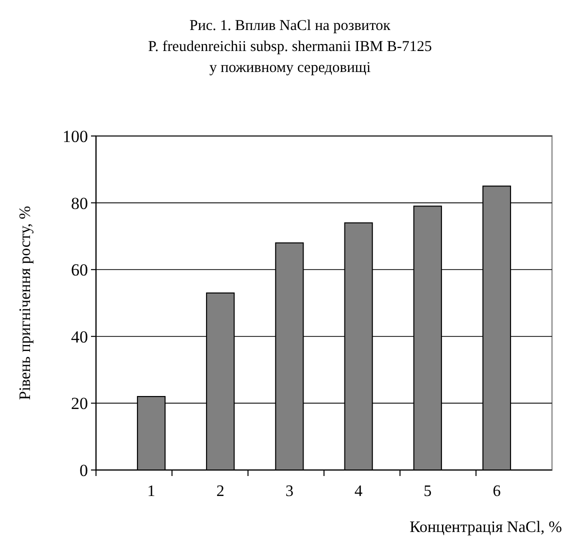 The width and height of the screenshot is (580, 548). Describe the element at coordinates (79, 404) in the screenshot. I see `y-tick-label: 20` at that location.